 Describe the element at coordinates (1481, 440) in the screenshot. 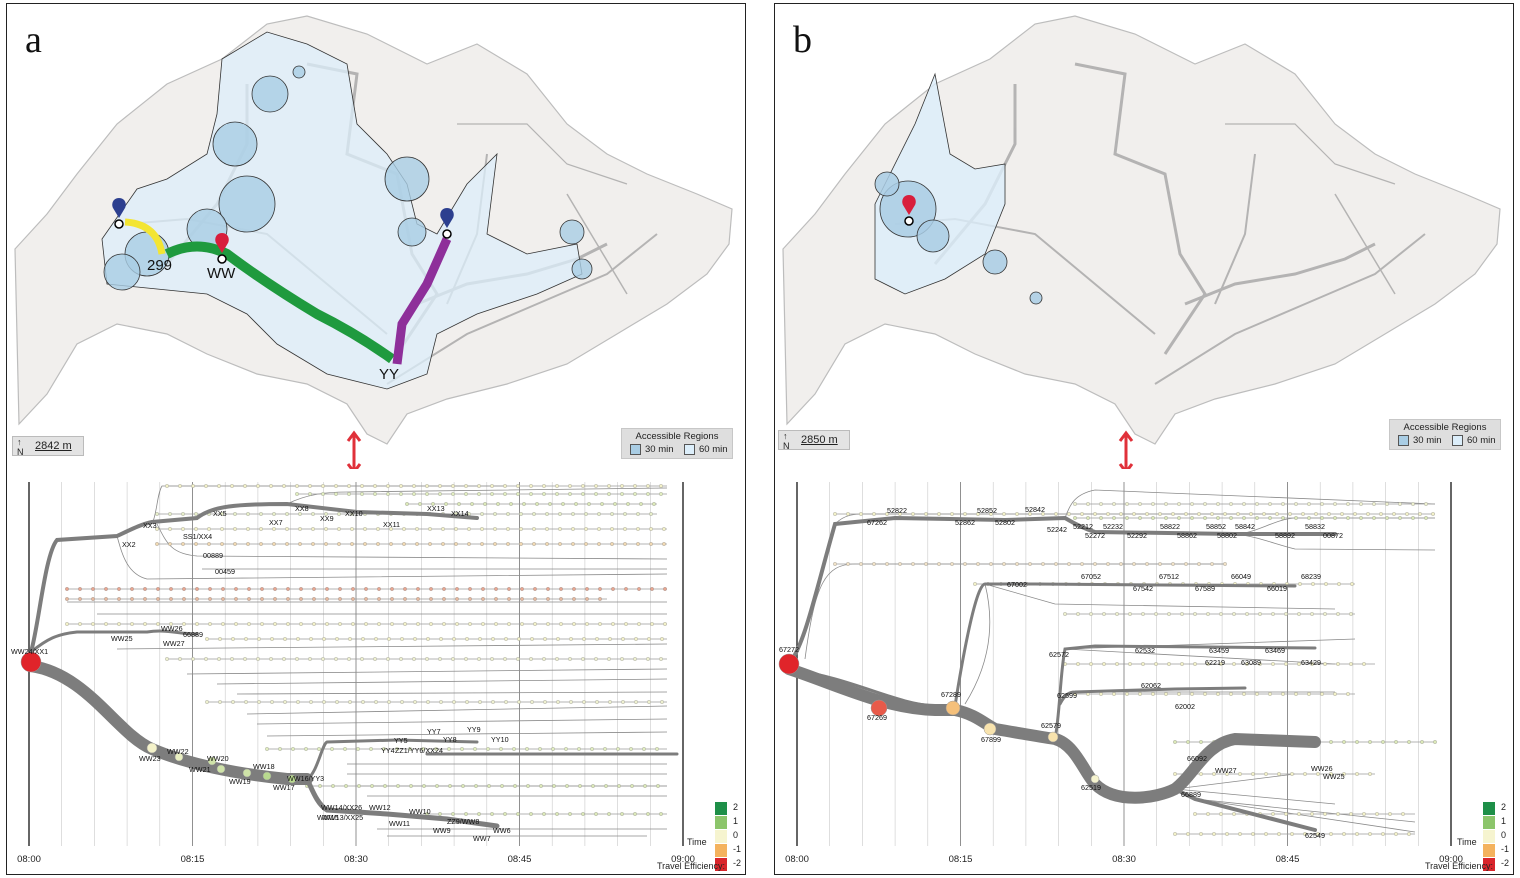

I see `legend-label-60: 60 min` at that location.